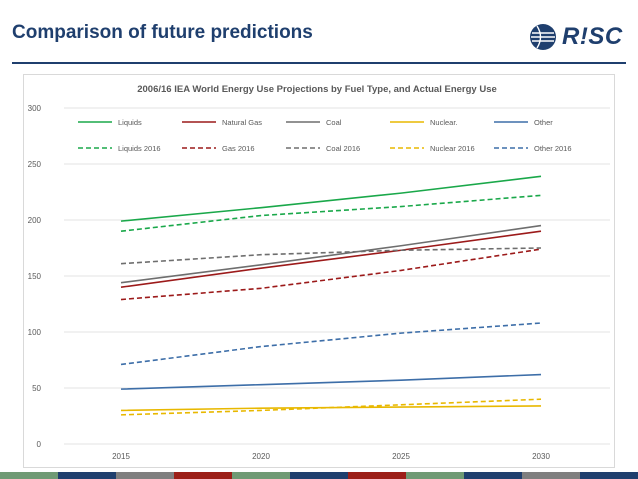 The width and height of the screenshot is (638, 479). What do you see at coordinates (592, 36) in the screenshot?
I see `logo-text: R!SC` at bounding box center [592, 36].